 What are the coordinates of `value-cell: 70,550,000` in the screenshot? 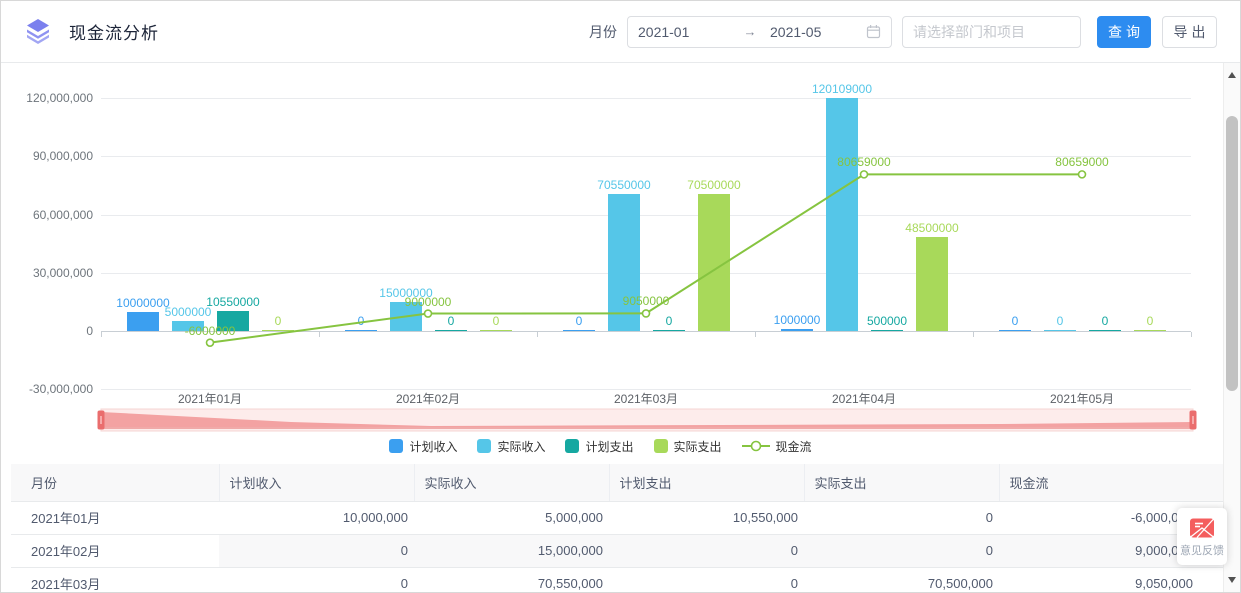 It's located at (511, 579).